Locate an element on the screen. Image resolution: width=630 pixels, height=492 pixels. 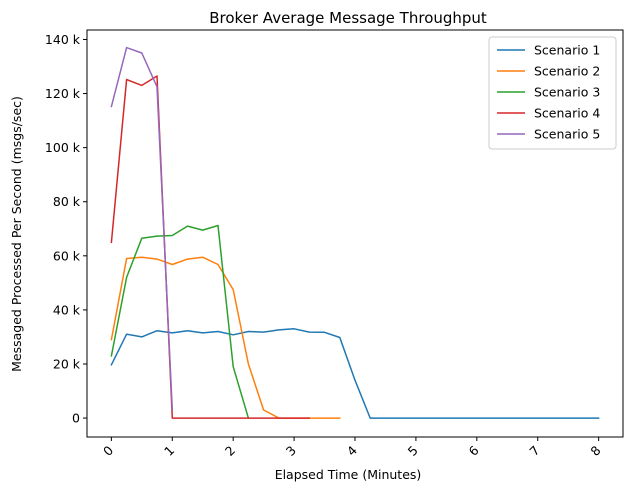
x-tick-label: 8 is located at coordinates (595, 451).